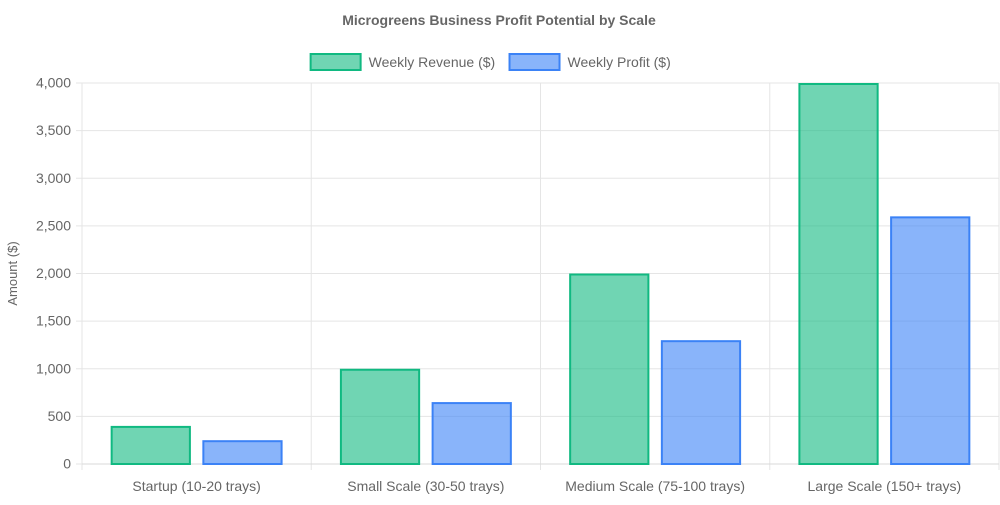 Image resolution: width=1000 pixels, height=505 pixels. I want to click on x-tick-label: Large Scale (150+ trays), so click(885, 486).